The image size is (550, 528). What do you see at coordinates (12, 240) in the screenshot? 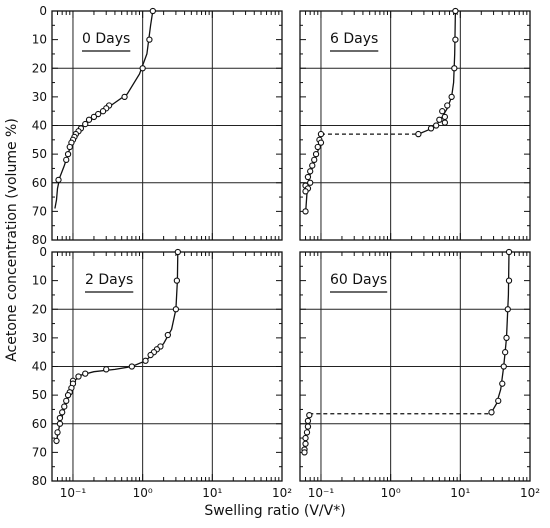
I see `y-axis-title: Acetone concentration (volume %)` at bounding box center [12, 240].